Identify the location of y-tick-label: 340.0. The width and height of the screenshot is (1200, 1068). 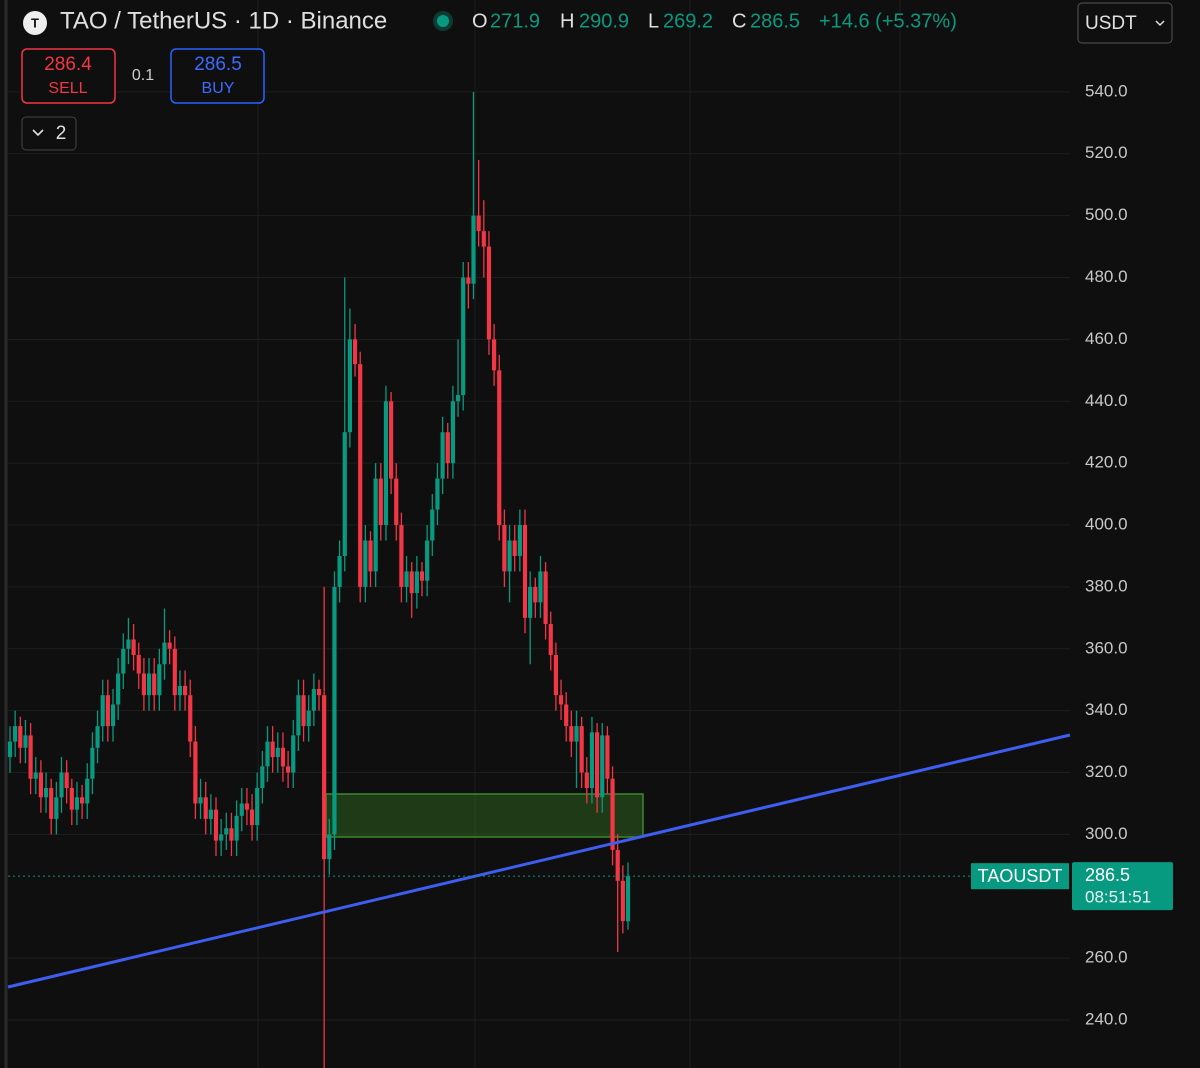
(1106, 709).